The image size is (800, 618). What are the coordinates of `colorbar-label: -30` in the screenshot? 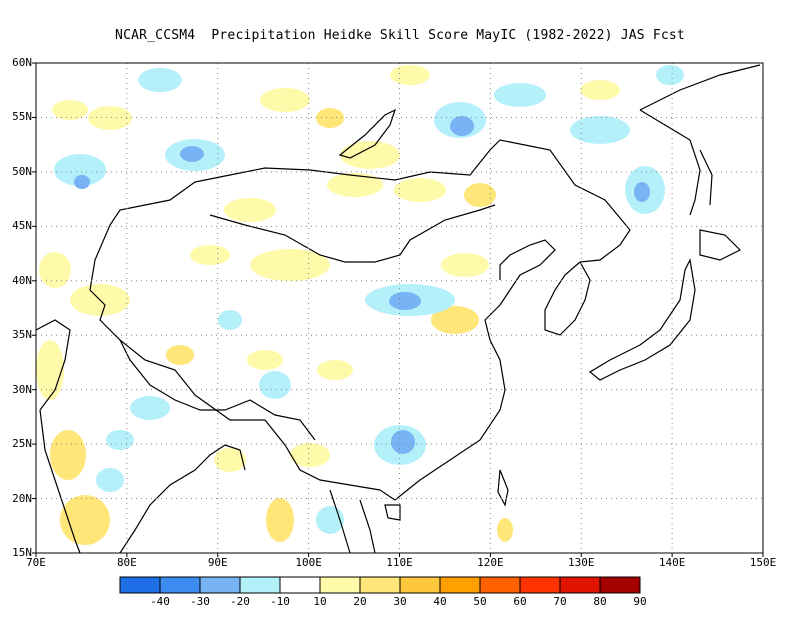 It's located at (200, 601).